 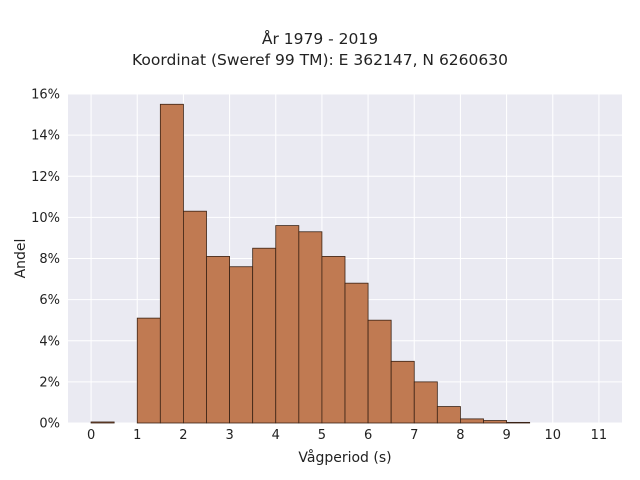 I want to click on x-tick-label: 10, so click(x=552, y=435).